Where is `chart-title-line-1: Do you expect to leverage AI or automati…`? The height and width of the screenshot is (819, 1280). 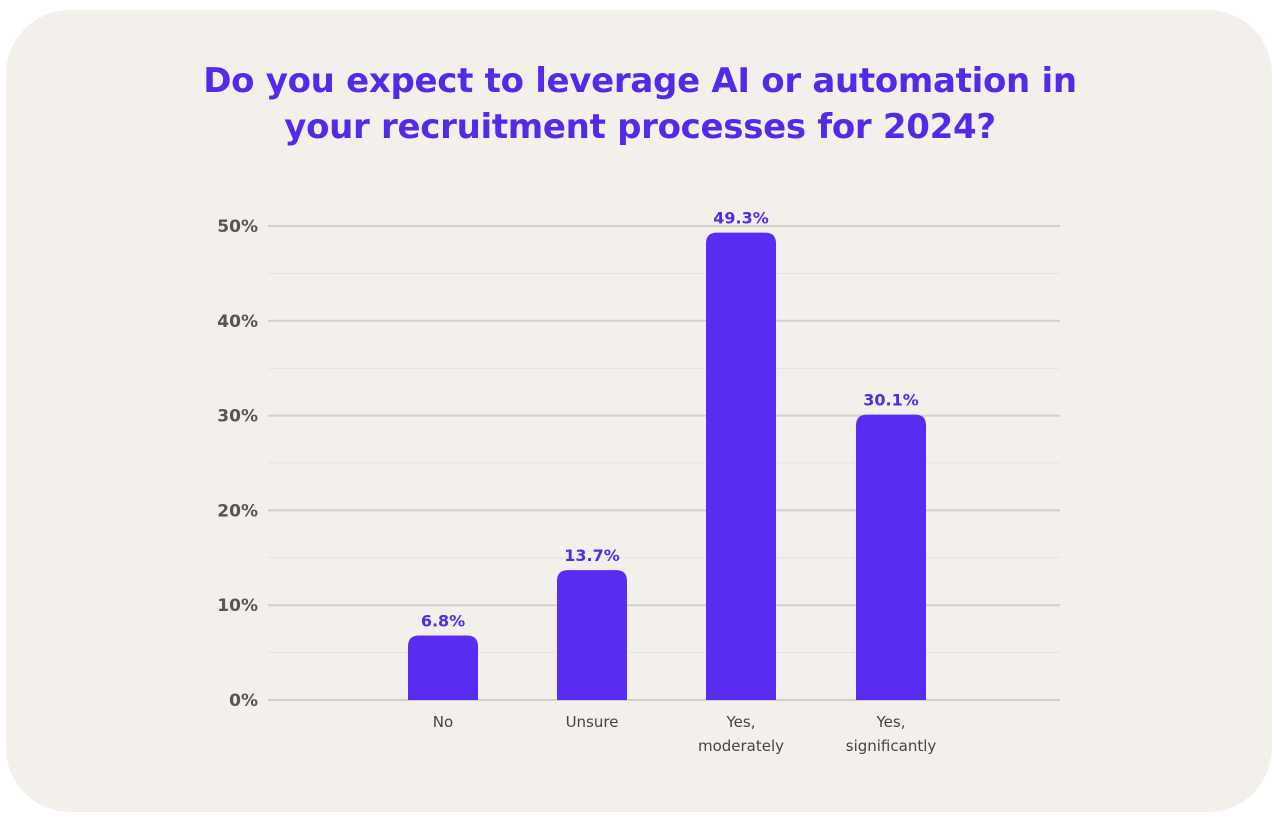
chart-title-line-1: Do you expect to leverage AI or automati… is located at coordinates (640, 81).